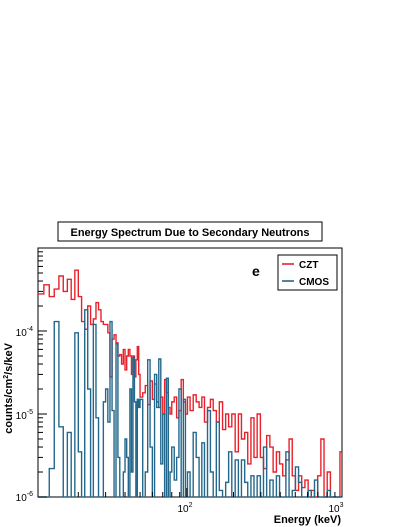 The height and width of the screenshot is (527, 407). Describe the element at coordinates (314, 282) in the screenshot. I see `legend-label-cmos: CMOS` at that location.